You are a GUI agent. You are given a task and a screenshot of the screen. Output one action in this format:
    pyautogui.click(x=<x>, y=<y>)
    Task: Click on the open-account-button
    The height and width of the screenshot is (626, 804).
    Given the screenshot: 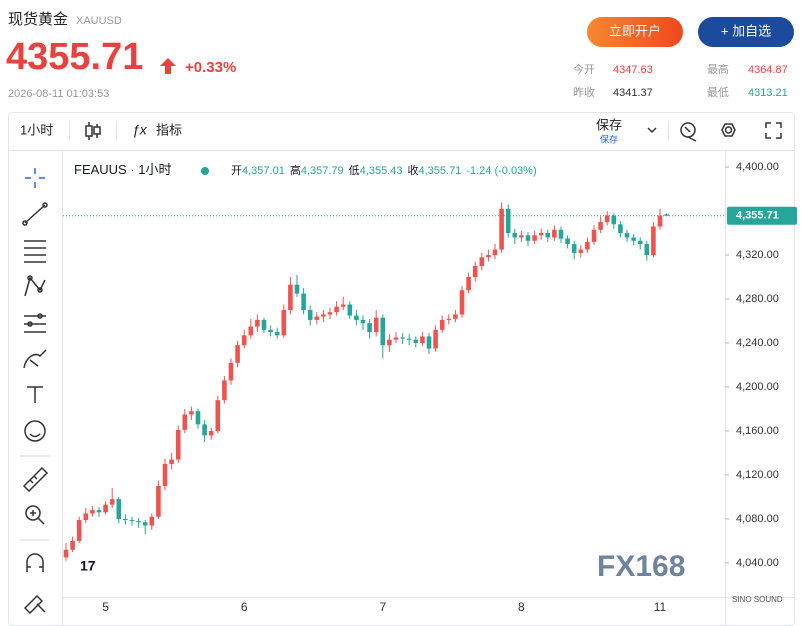 What is the action you would take?
    pyautogui.click(x=635, y=32)
    